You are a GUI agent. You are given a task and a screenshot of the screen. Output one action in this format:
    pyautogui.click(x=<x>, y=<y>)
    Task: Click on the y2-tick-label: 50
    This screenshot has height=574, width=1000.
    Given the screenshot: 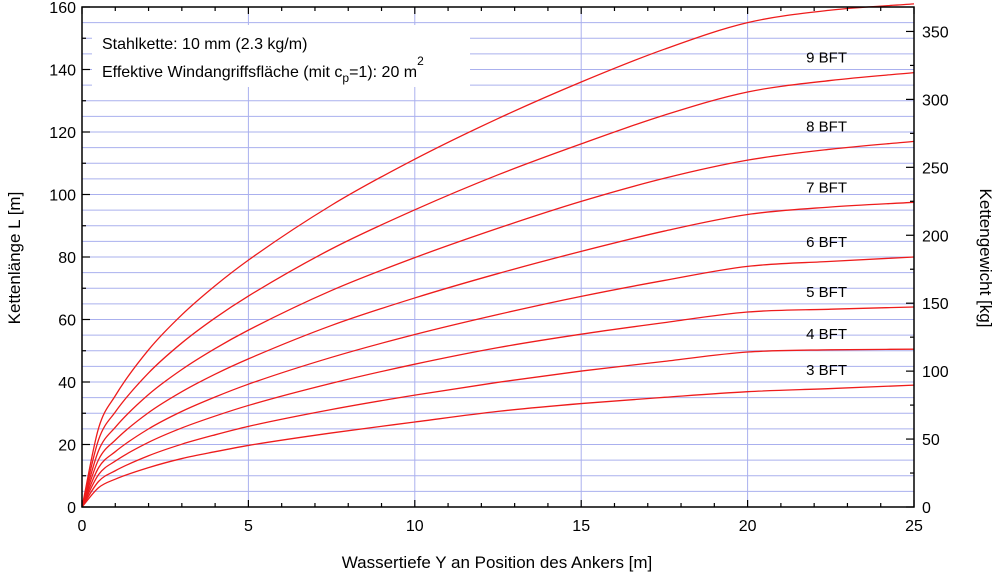 What is the action you would take?
    pyautogui.click(x=931, y=440)
    